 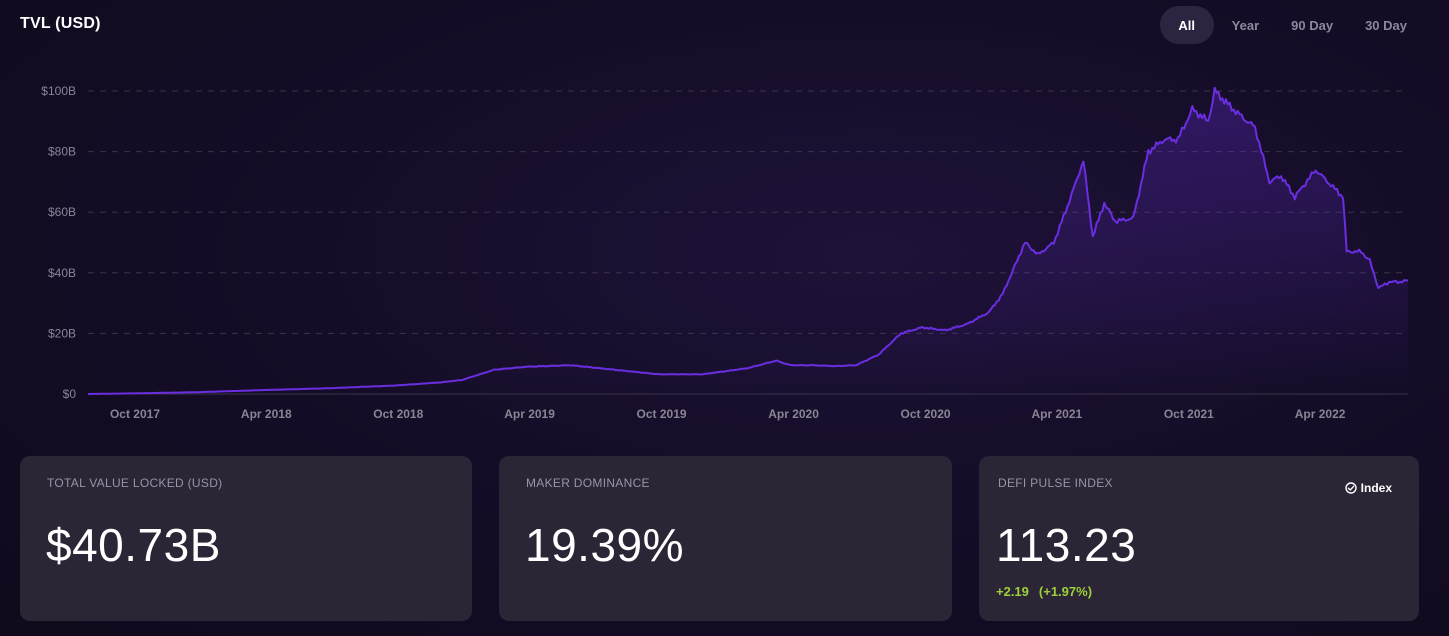 I want to click on chart-title: TVL (USD), so click(x=60, y=23).